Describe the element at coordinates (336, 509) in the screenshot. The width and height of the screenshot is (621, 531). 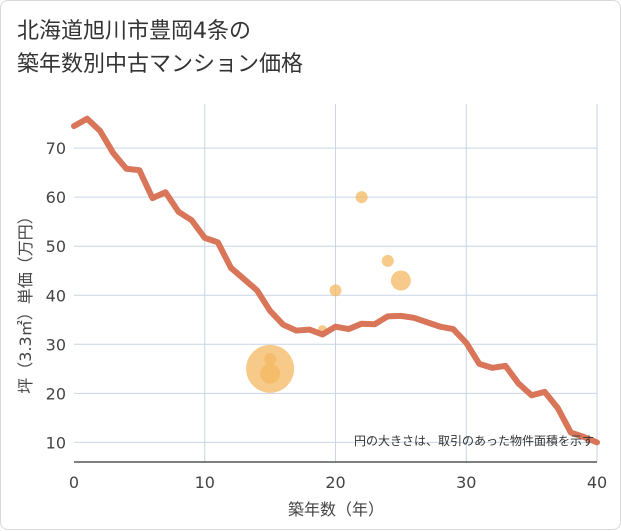
I see `x-axis-label: 築年数（年）` at that location.